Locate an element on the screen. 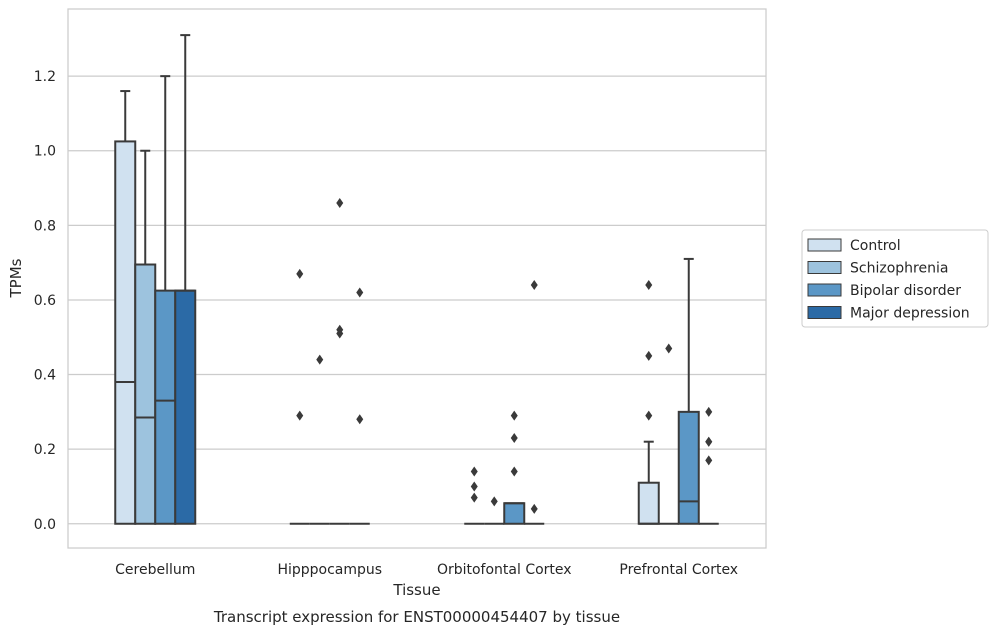  legend-label: Major depression is located at coordinates (910, 314).